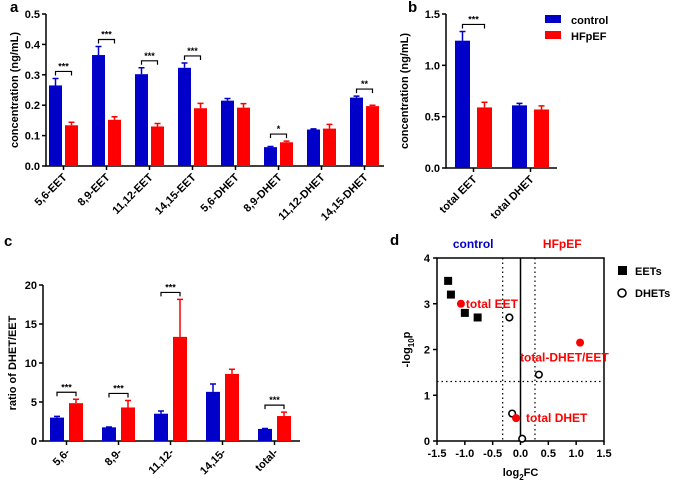 Image resolution: width=676 pixels, height=484 pixels. I want to click on y-label-base: -log, so click(407, 357).